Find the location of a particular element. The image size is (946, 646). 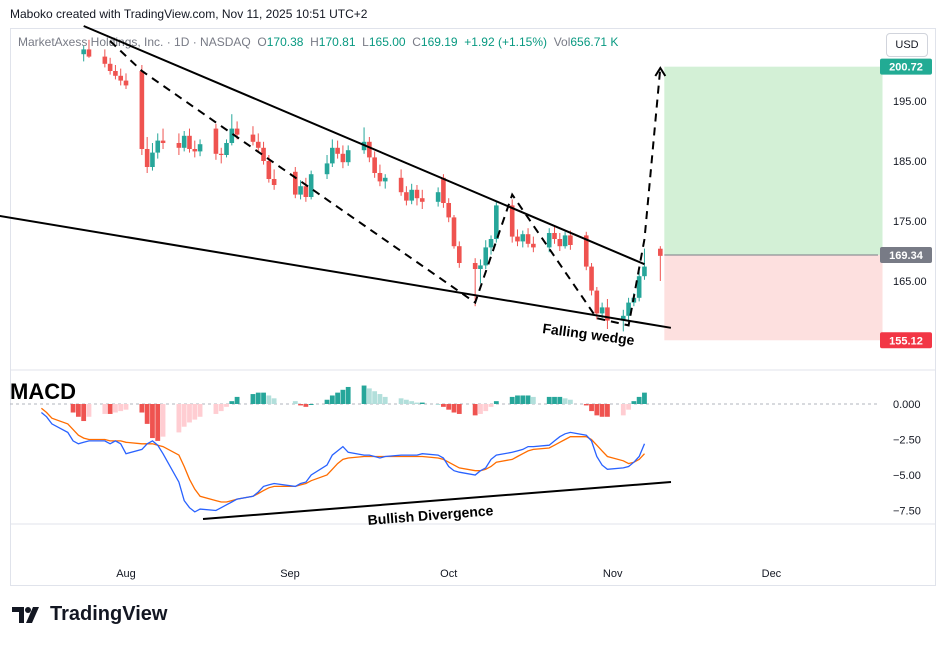

macd-label: MACD is located at coordinates (43, 391).